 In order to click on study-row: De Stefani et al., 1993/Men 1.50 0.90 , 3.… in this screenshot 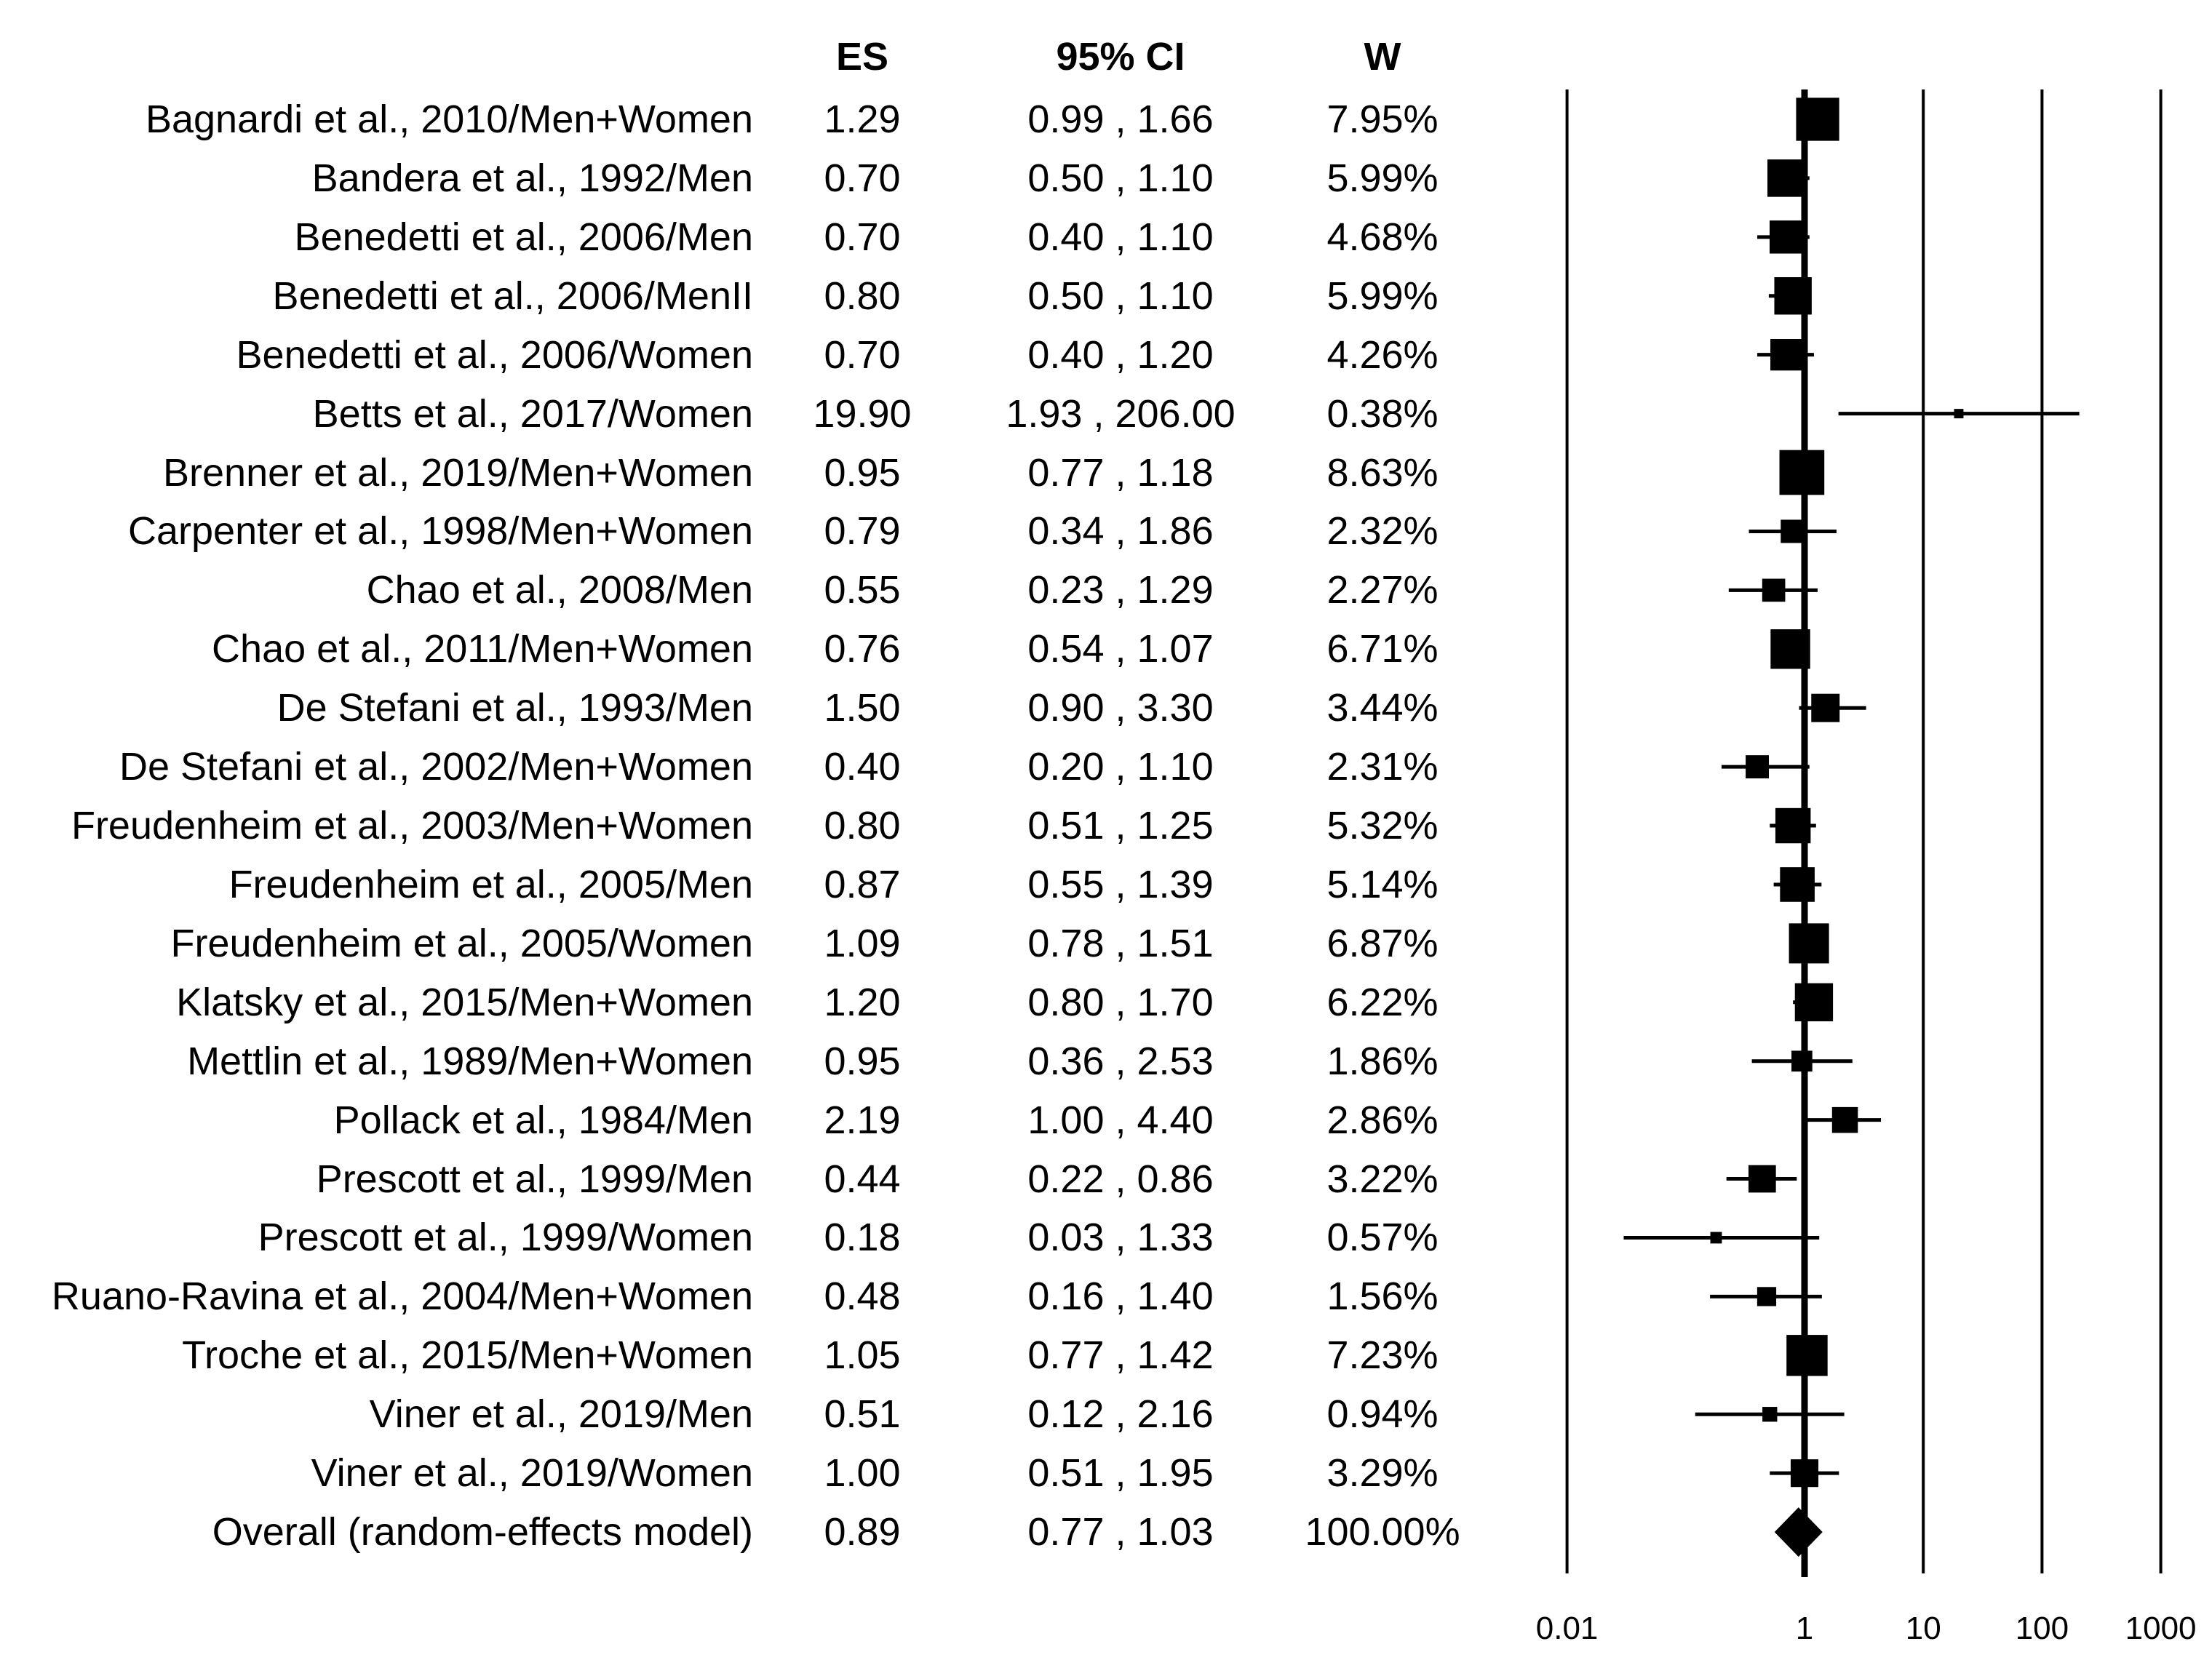, I will do `click(764, 708)`.